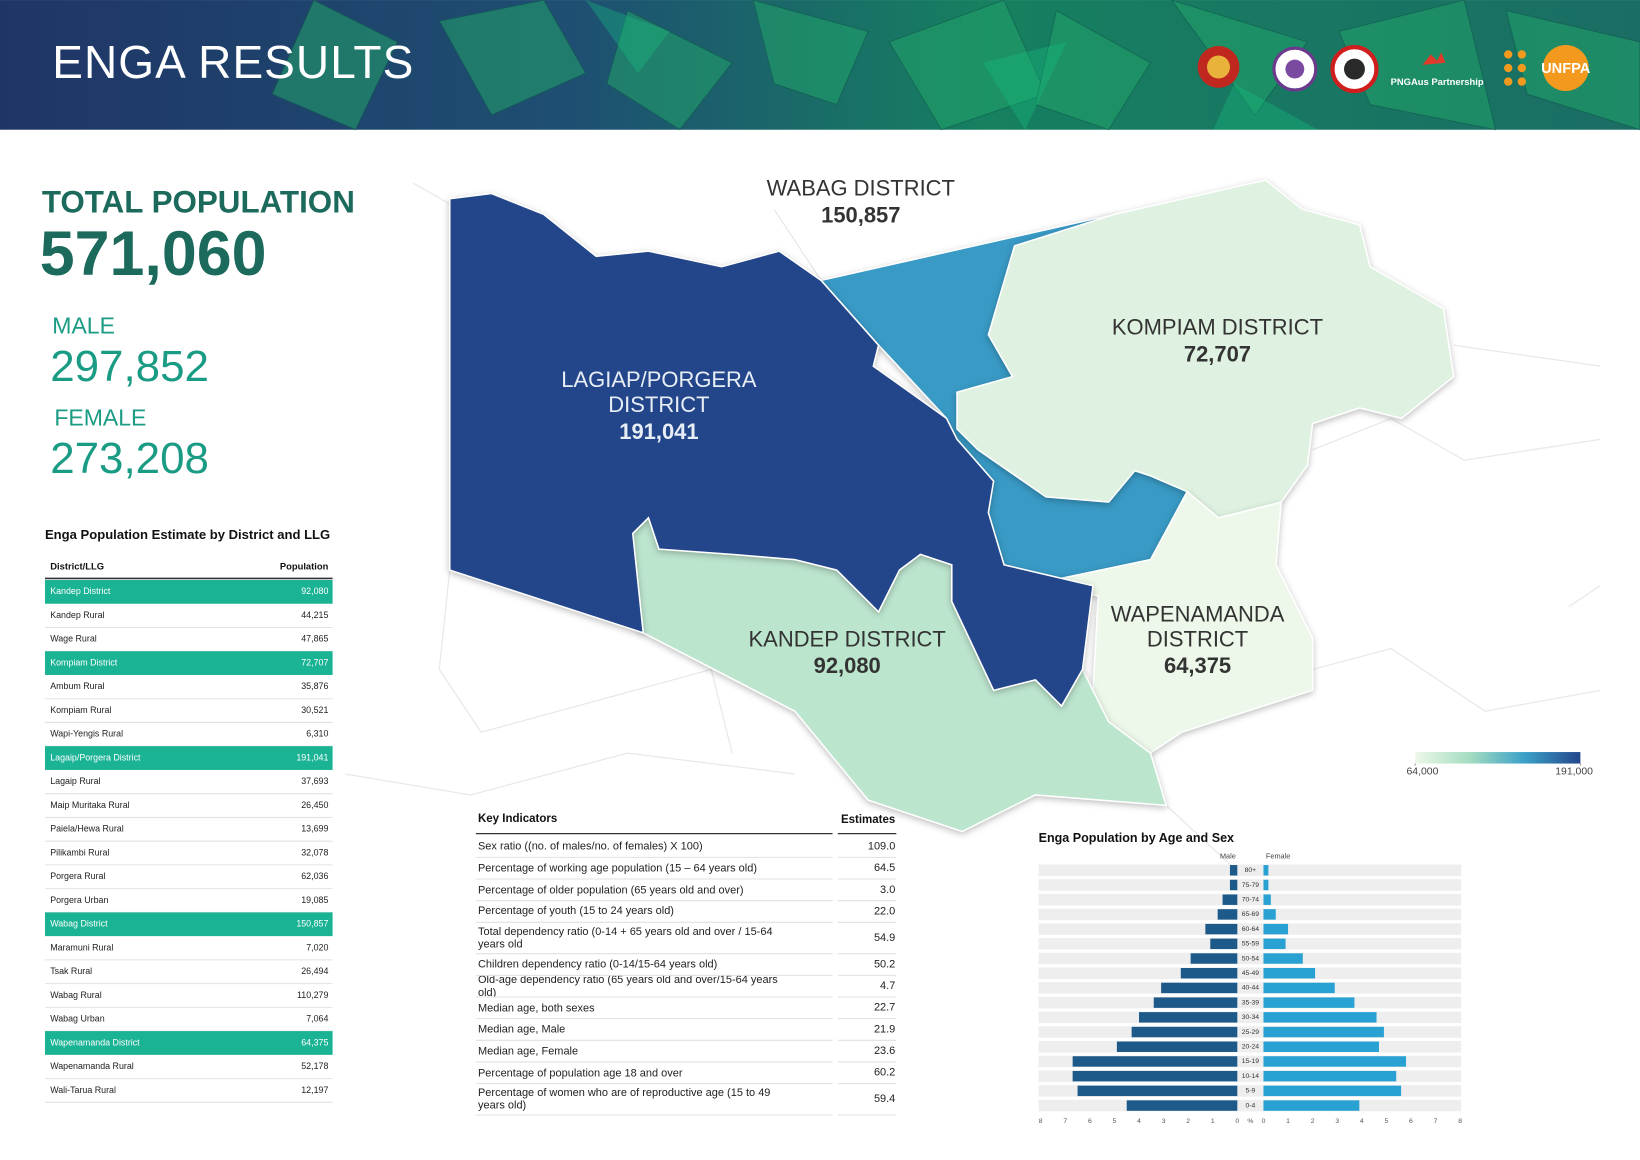 The height and width of the screenshot is (1160, 1640). Describe the element at coordinates (884, 911) in the screenshot. I see `indicator-value: 22.0` at that location.